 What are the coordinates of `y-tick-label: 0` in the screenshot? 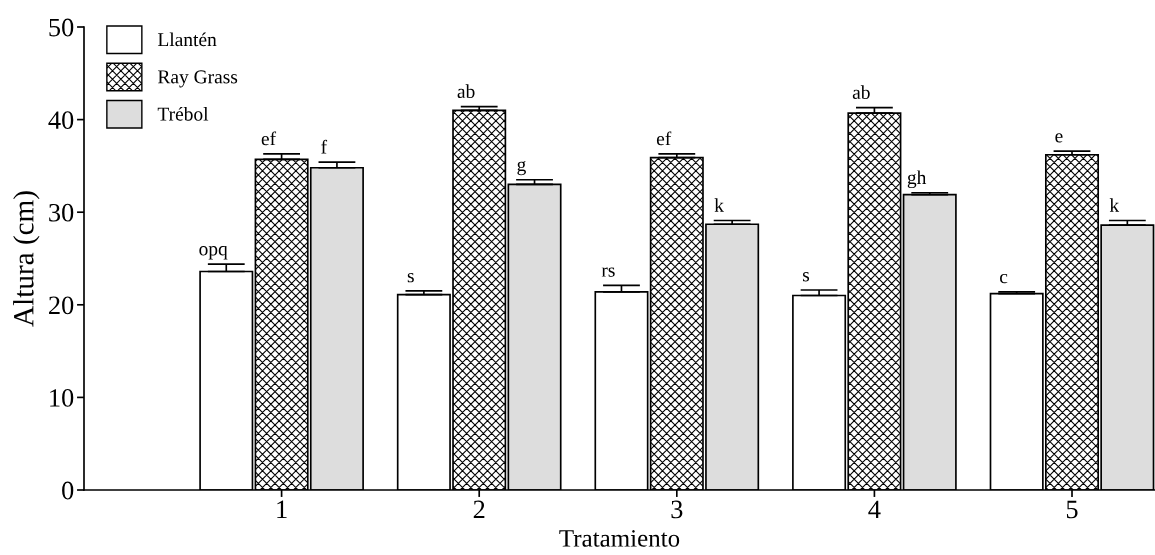 It's located at (68, 490).